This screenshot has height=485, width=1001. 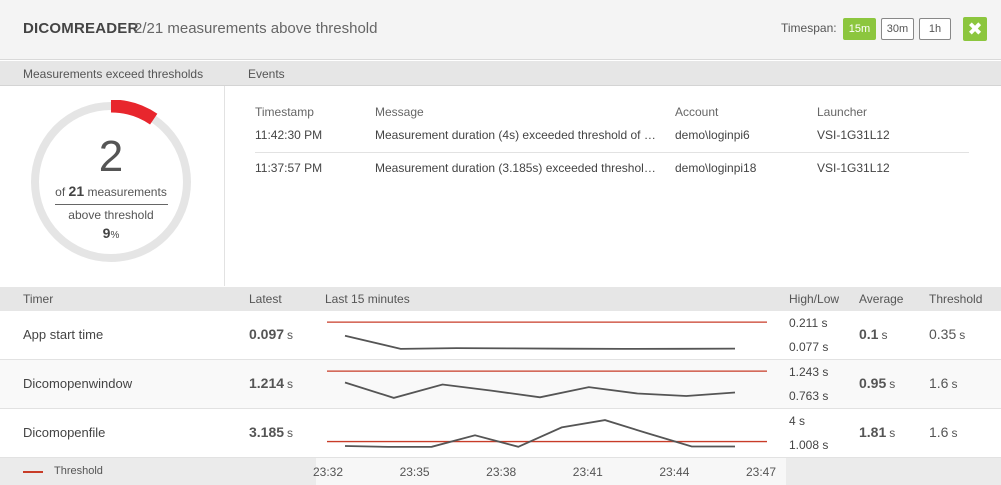 What do you see at coordinates (897, 29) in the screenshot?
I see `timespan-30m-button: 30m` at bounding box center [897, 29].